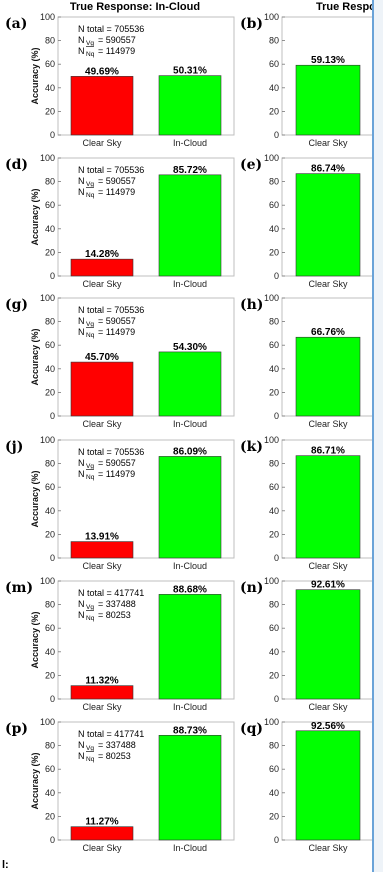 The width and height of the screenshot is (383, 872). Describe the element at coordinates (16, 24) in the screenshot. I see `panel-label-a: (a)` at that location.